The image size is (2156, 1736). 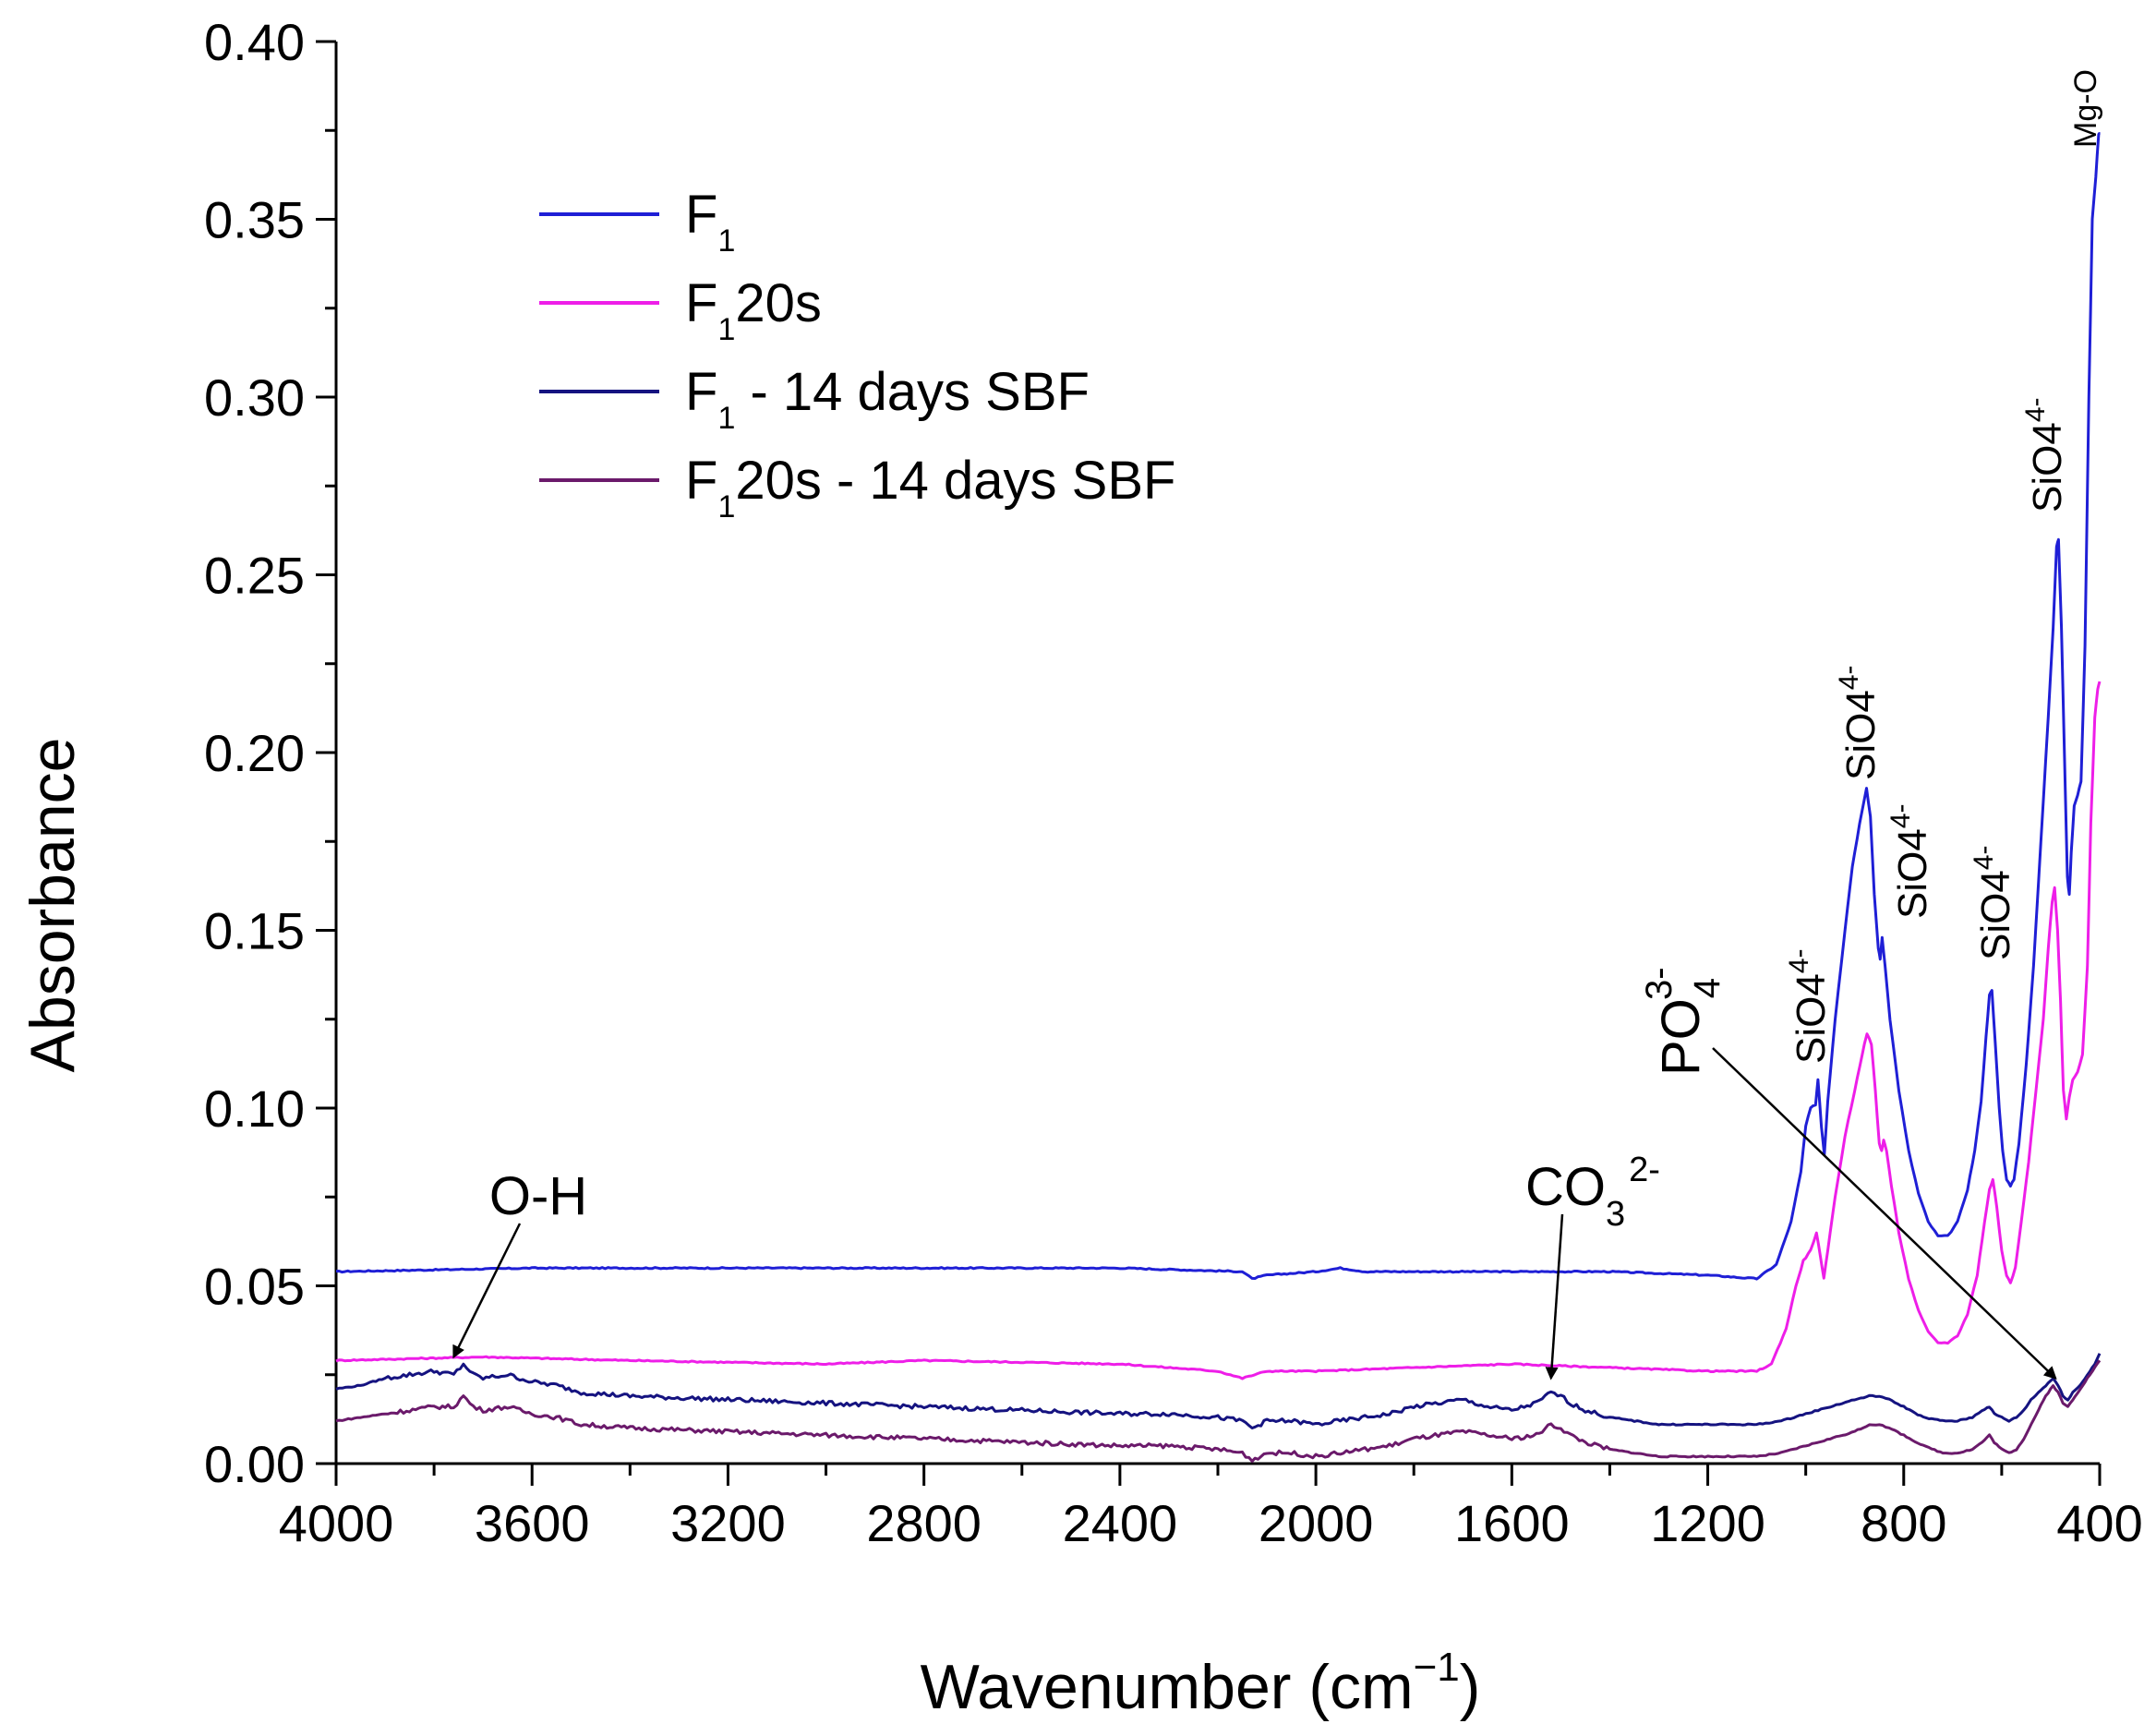 What do you see at coordinates (778, 303) in the screenshot?
I see `legend-label-rest: 20s` at bounding box center [778, 303].